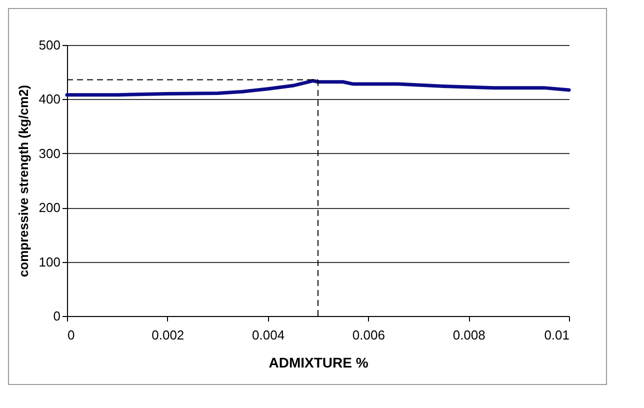 The image size is (644, 408). What do you see at coordinates (49, 153) in the screenshot?
I see `y-tick-label: 300` at bounding box center [49, 153].